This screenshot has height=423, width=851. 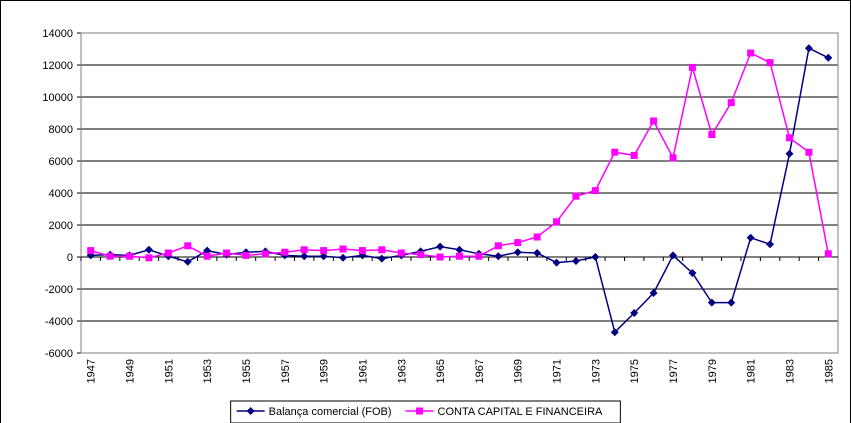 What do you see at coordinates (520, 412) in the screenshot?
I see `legend-label: CONTA CAPITAL E FINANCEIRA` at bounding box center [520, 412].